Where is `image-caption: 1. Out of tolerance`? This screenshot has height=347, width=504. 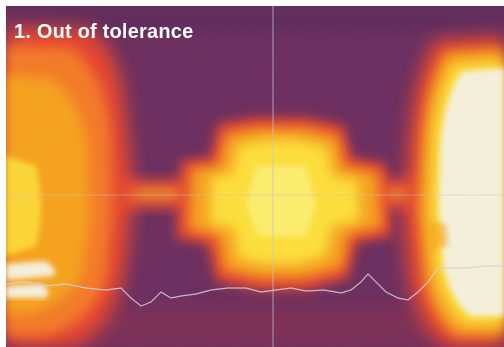 image-caption: 1. Out of tolerance is located at coordinates (104, 32).